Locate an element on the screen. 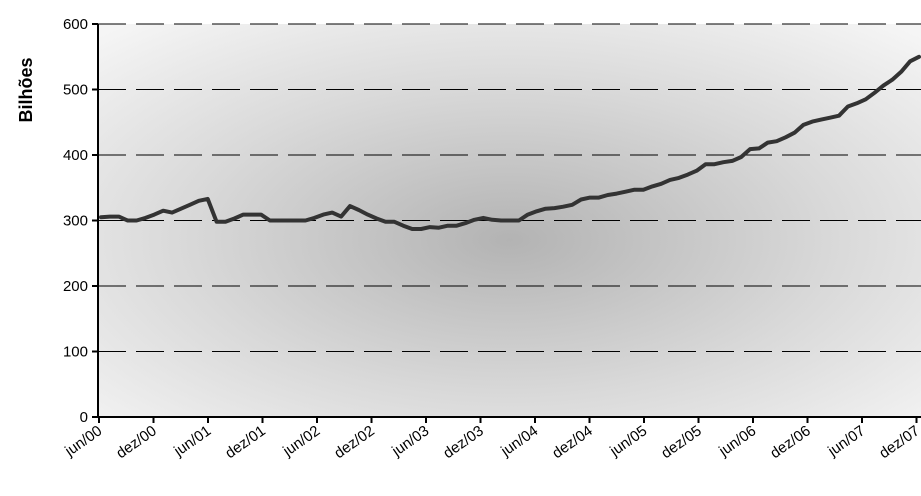 This screenshot has width=921, height=496. y-tick-labels: 0 100 200 300 400 500 600 is located at coordinates (75, 221).